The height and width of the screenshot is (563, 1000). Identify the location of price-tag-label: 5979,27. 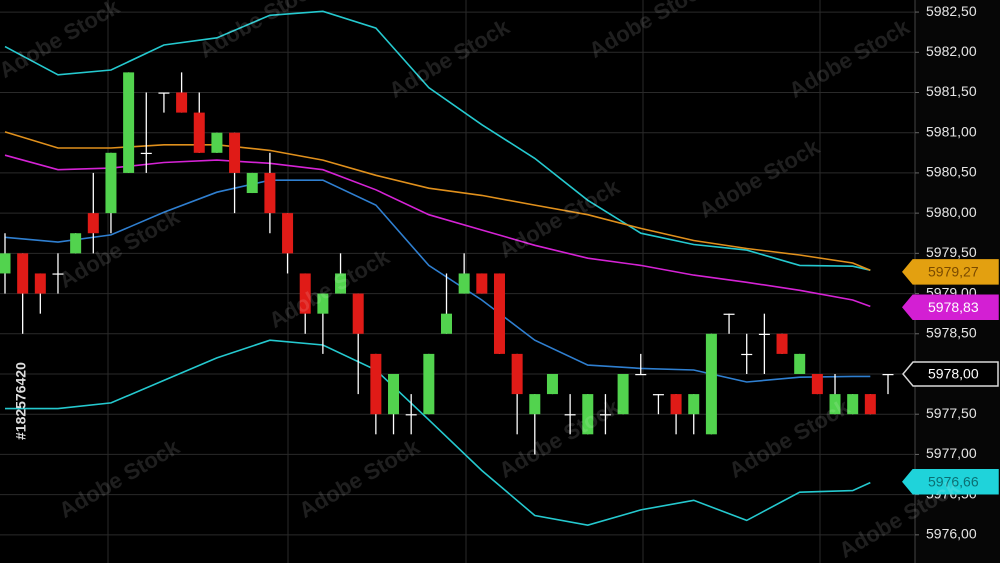
(953, 272).